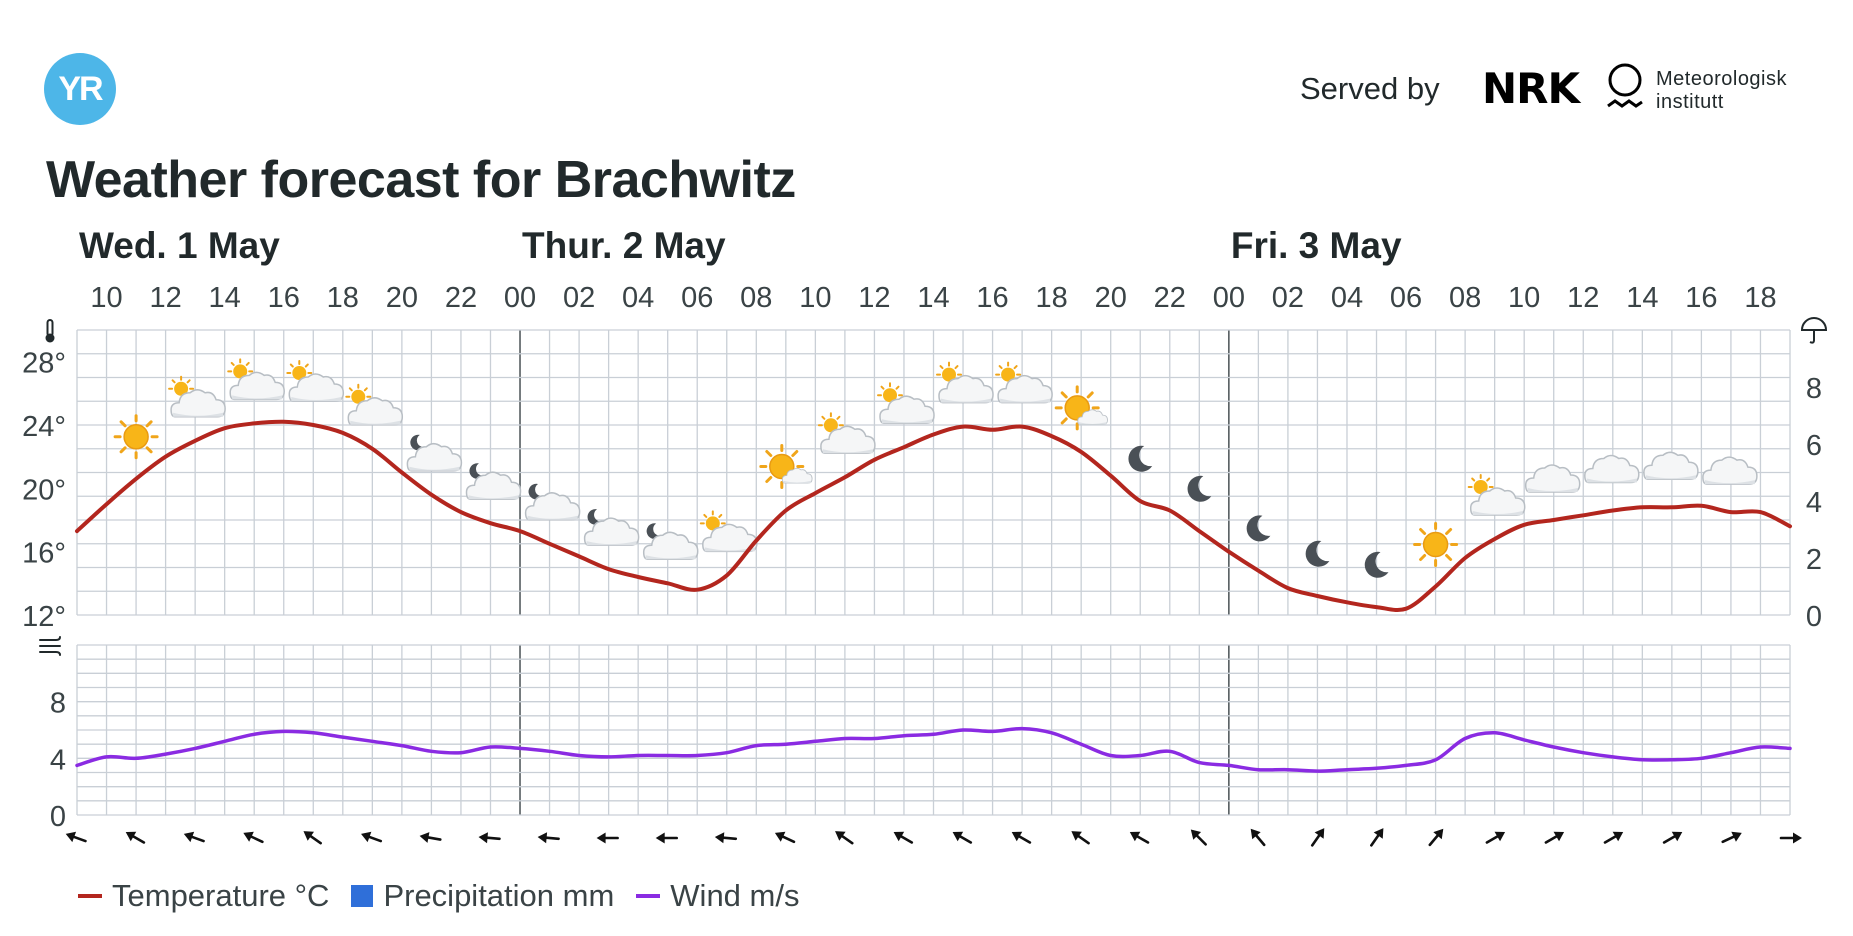 The height and width of the screenshot is (936, 1853). I want to click on hour-tick-label: 22, so click(461, 298).